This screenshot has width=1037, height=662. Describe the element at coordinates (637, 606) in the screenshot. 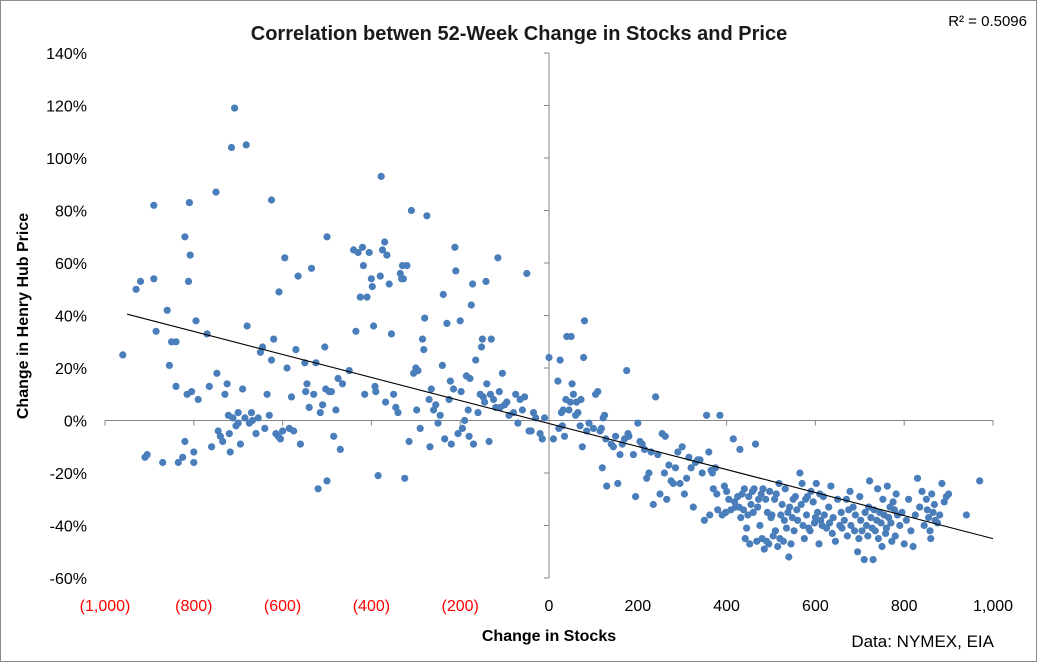

I see `x-tick-label: 200` at that location.